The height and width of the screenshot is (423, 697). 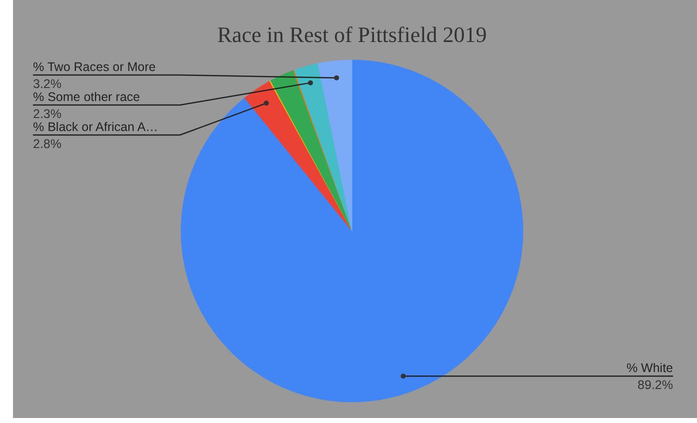 I want to click on slice-label: % Two Races or More, so click(x=94, y=67).